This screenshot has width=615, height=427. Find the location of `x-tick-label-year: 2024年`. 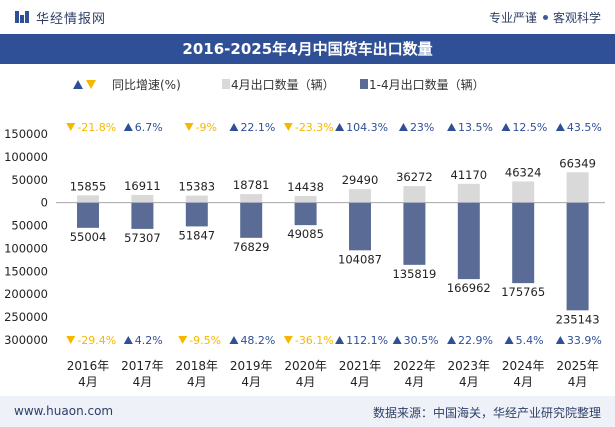

x-tick-label-year: 2024年 is located at coordinates (523, 366).